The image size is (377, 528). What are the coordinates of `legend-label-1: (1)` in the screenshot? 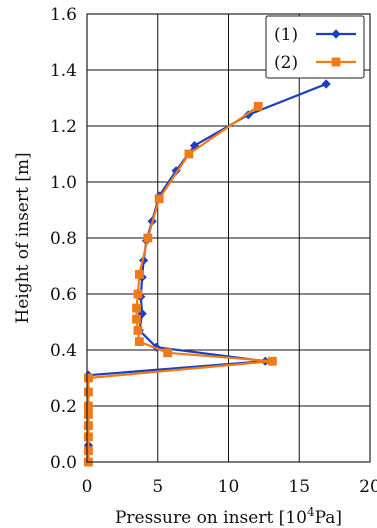 It's located at (286, 35).